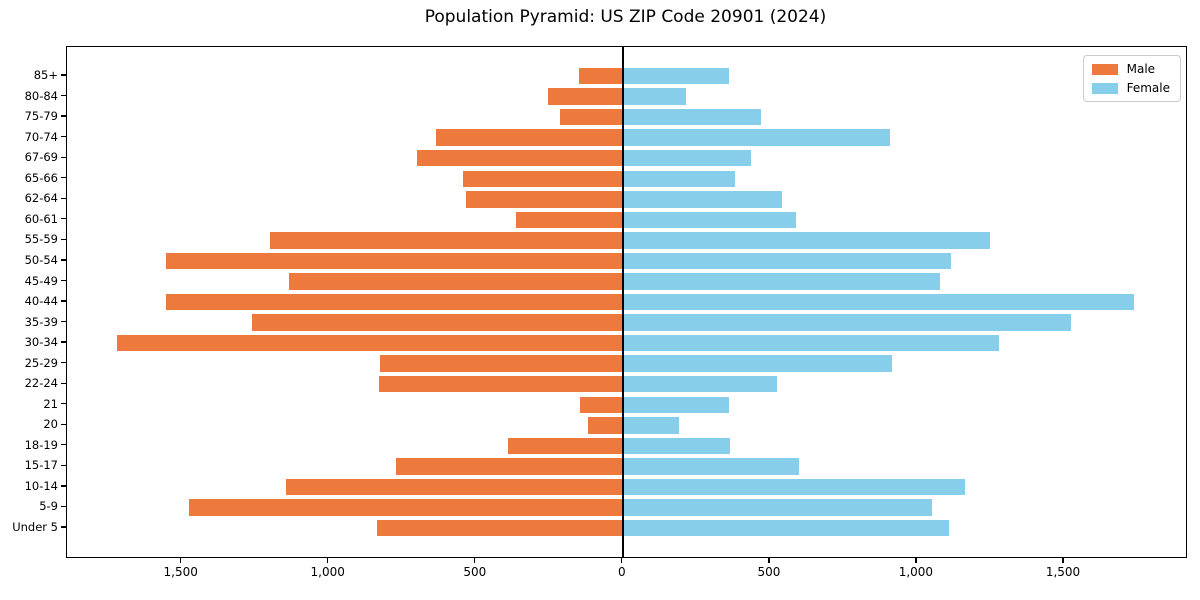 Image resolution: width=1200 pixels, height=600 pixels. What do you see at coordinates (1131, 78) in the screenshot?
I see `legend: Male Female` at bounding box center [1131, 78].